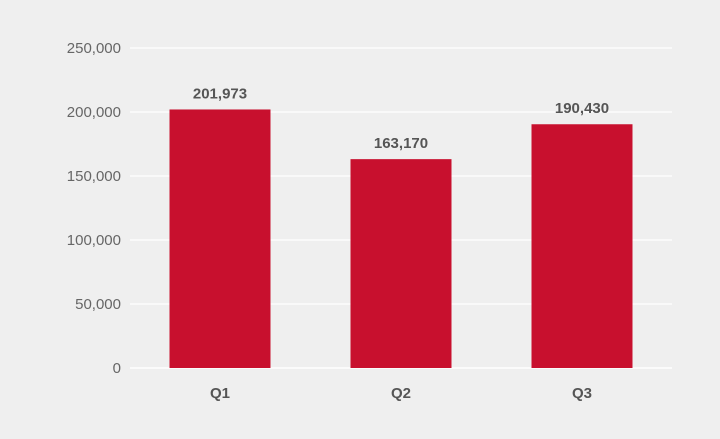 Image resolution: width=720 pixels, height=439 pixels. What do you see at coordinates (94, 48) in the screenshot?
I see `y-tick-label: 250,000` at bounding box center [94, 48].